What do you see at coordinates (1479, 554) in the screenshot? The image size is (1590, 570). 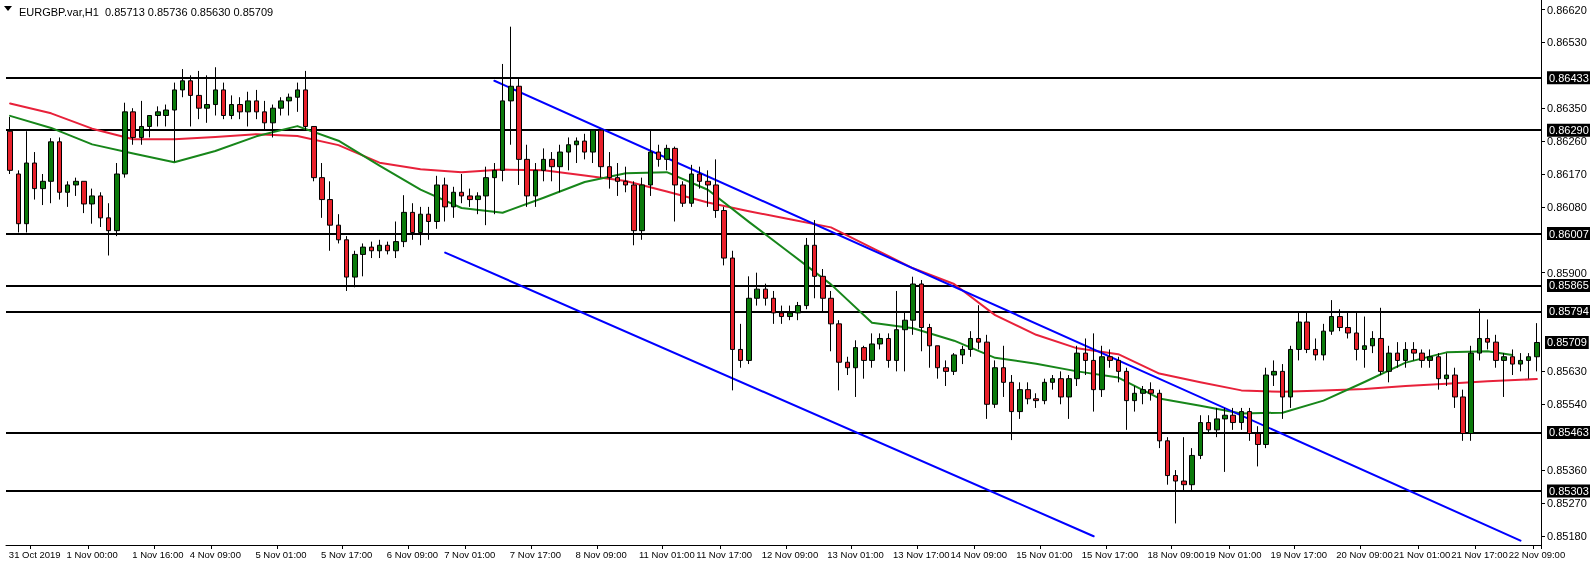 I see `x-tick-label: 21 Nov 17:00` at bounding box center [1479, 554].